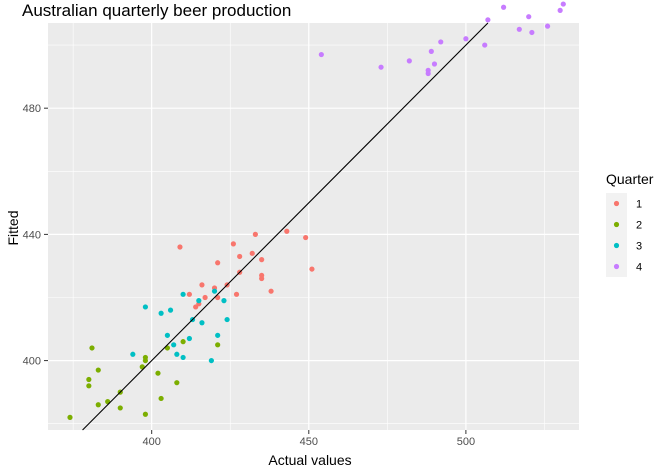 The height and width of the screenshot is (472, 667). I want to click on x-axis-ticks: 400 450 500, so click(309, 439).